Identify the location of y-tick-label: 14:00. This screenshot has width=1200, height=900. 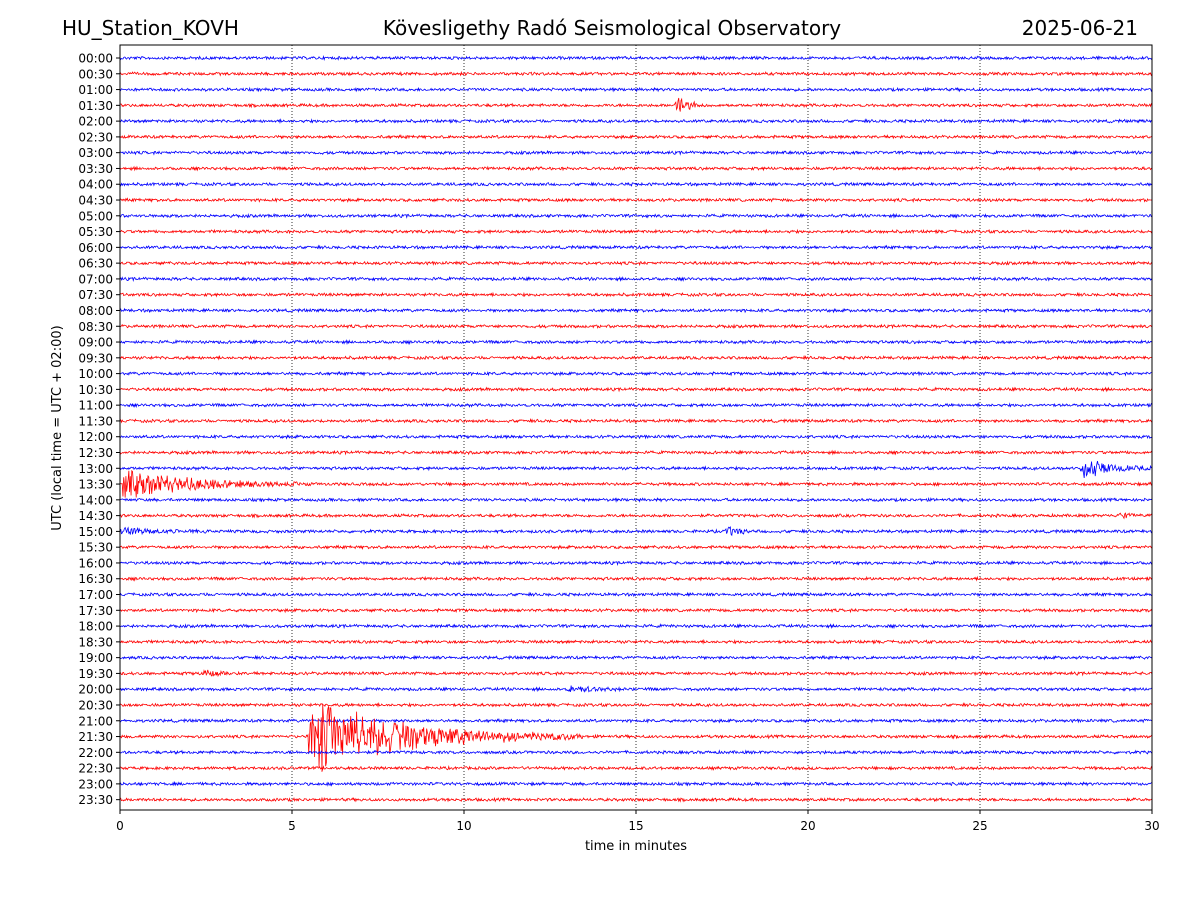
(95, 500).